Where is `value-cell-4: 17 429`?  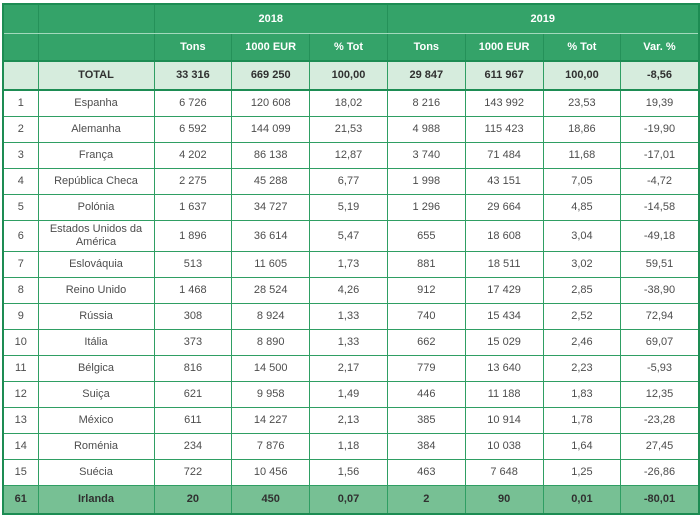 value-cell-4: 17 429 is located at coordinates (504, 290).